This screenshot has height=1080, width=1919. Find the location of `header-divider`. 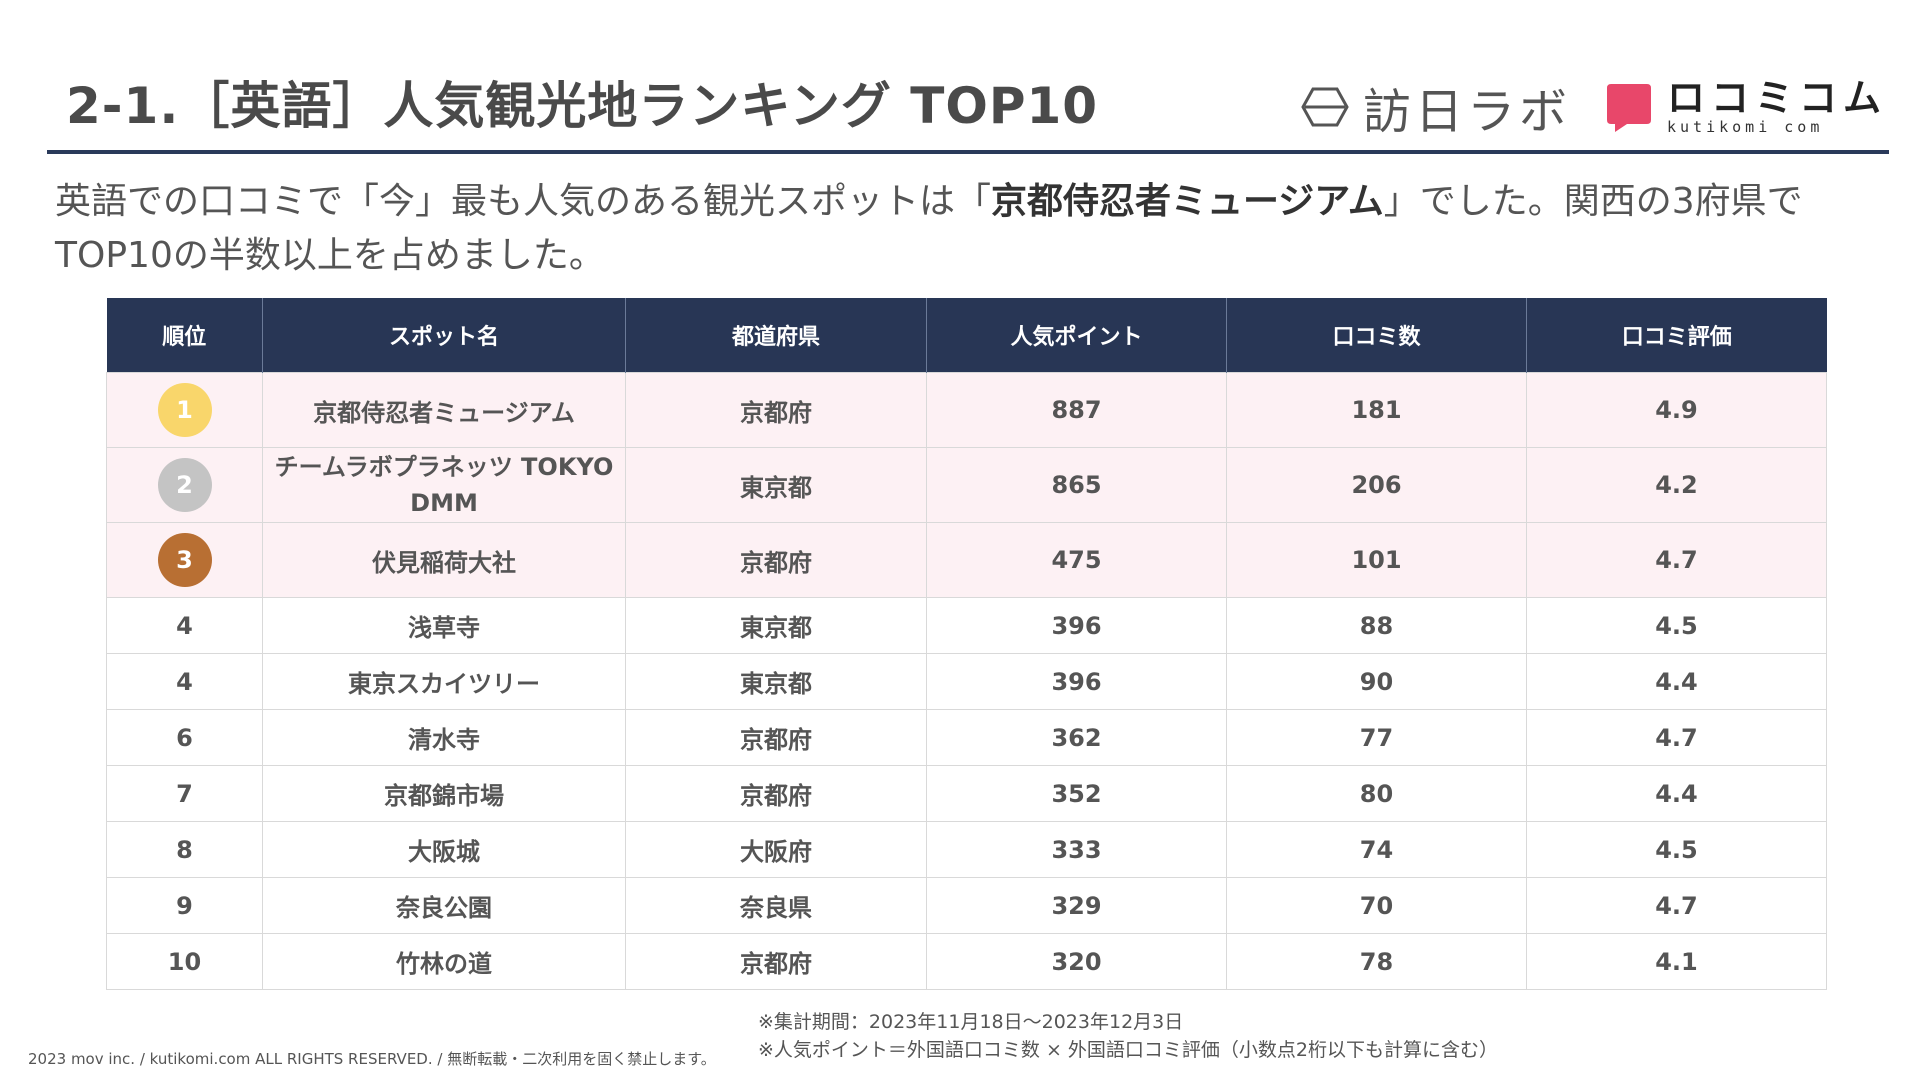

header-divider is located at coordinates (968, 152).